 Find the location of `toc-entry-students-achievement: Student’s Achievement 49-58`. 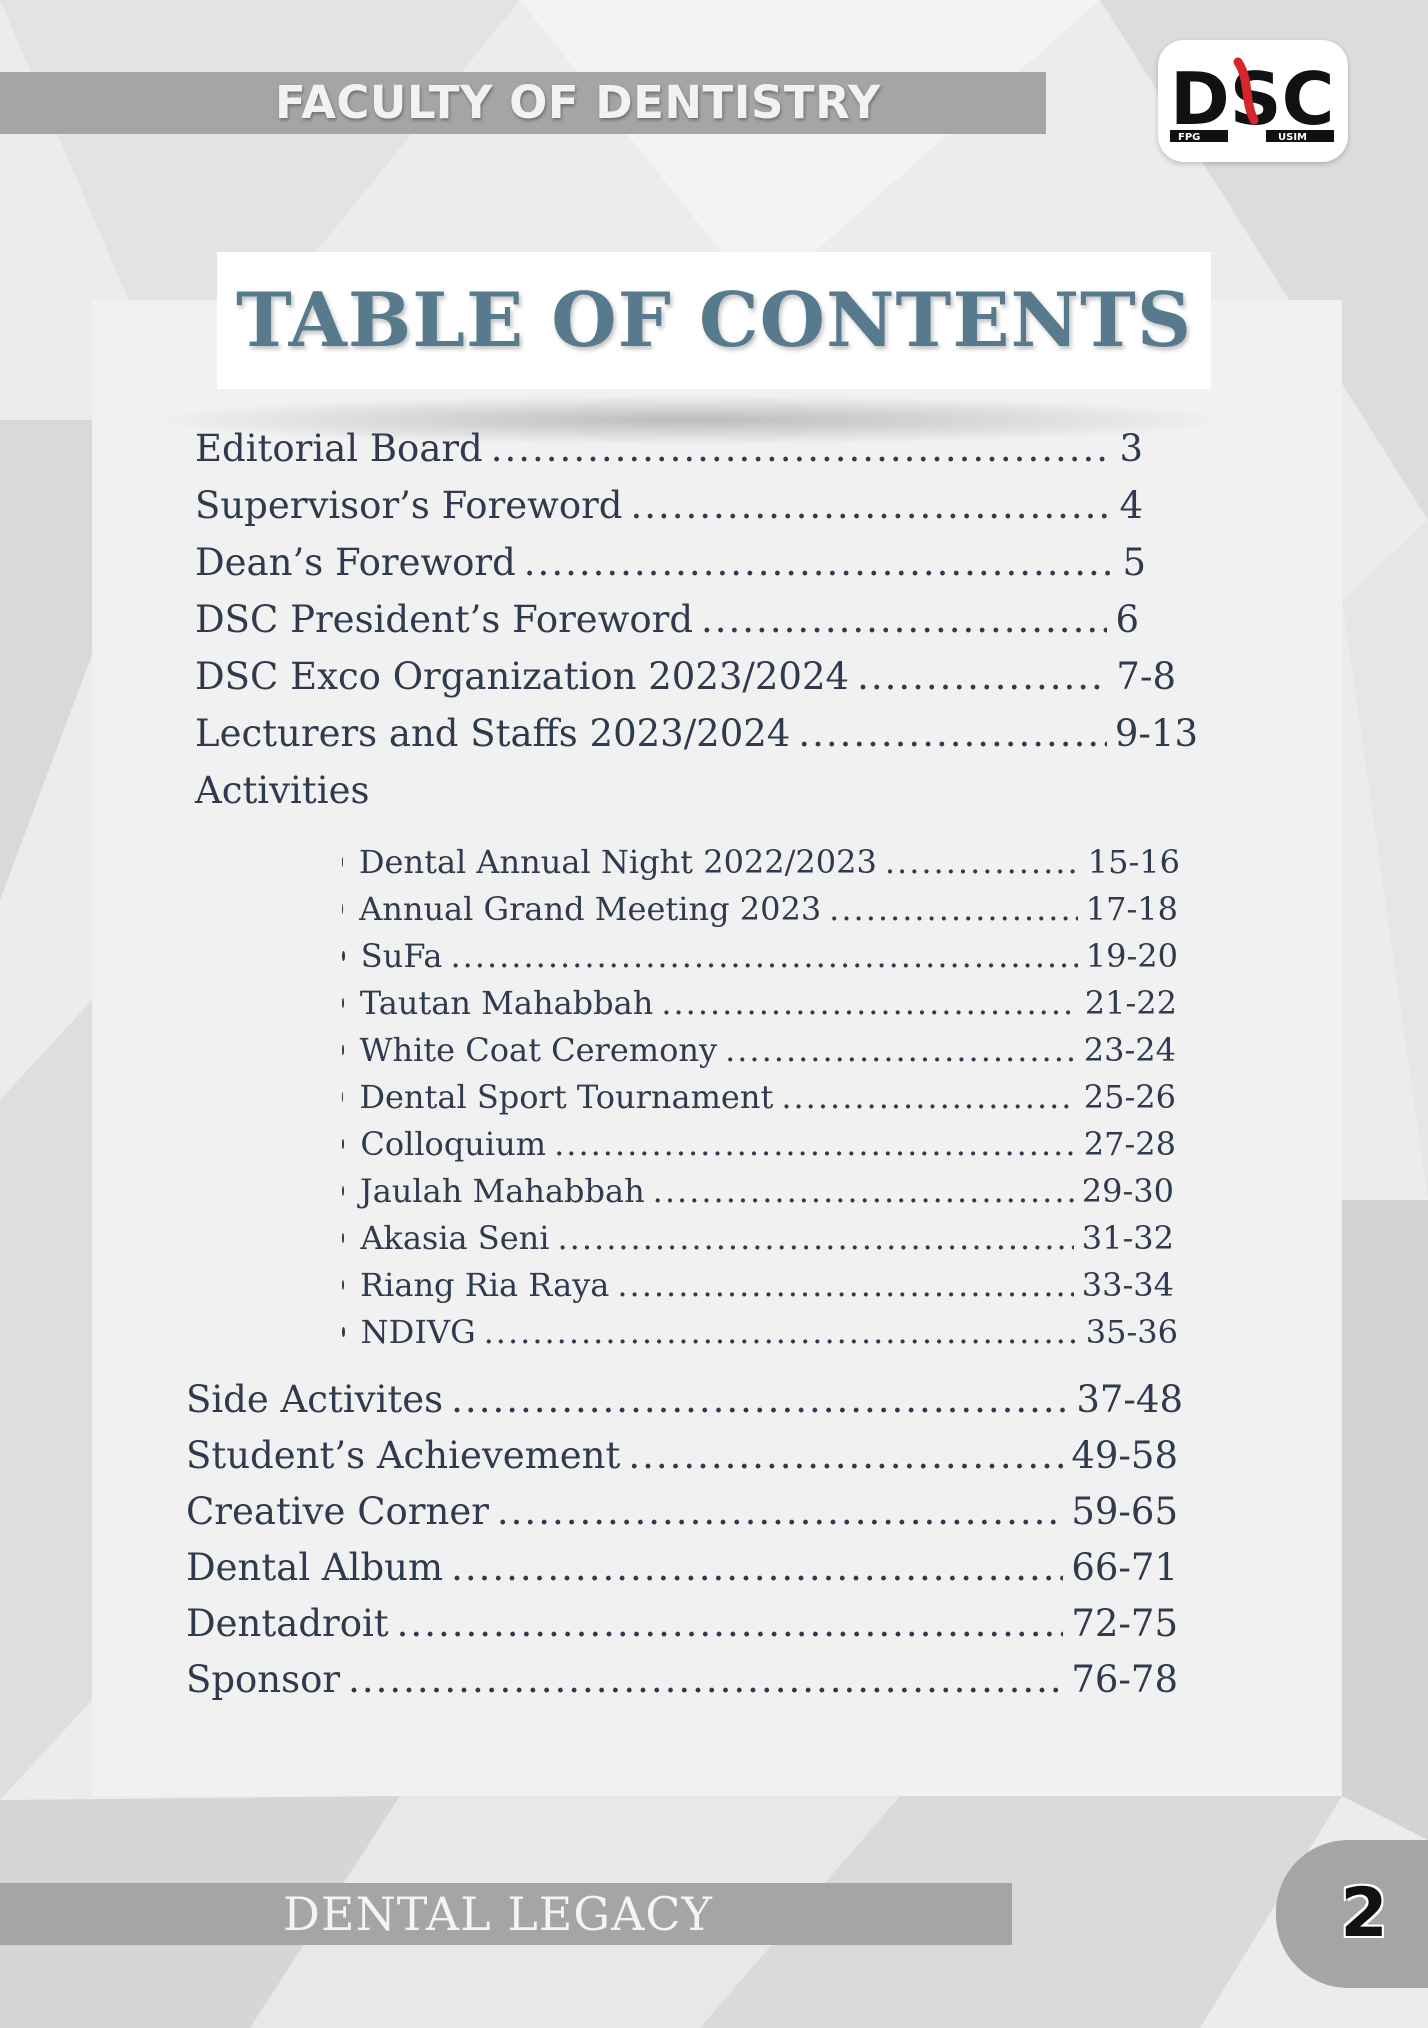

toc-entry-students-achievement: Student’s Achievement 49-58 is located at coordinates (682, 1456).